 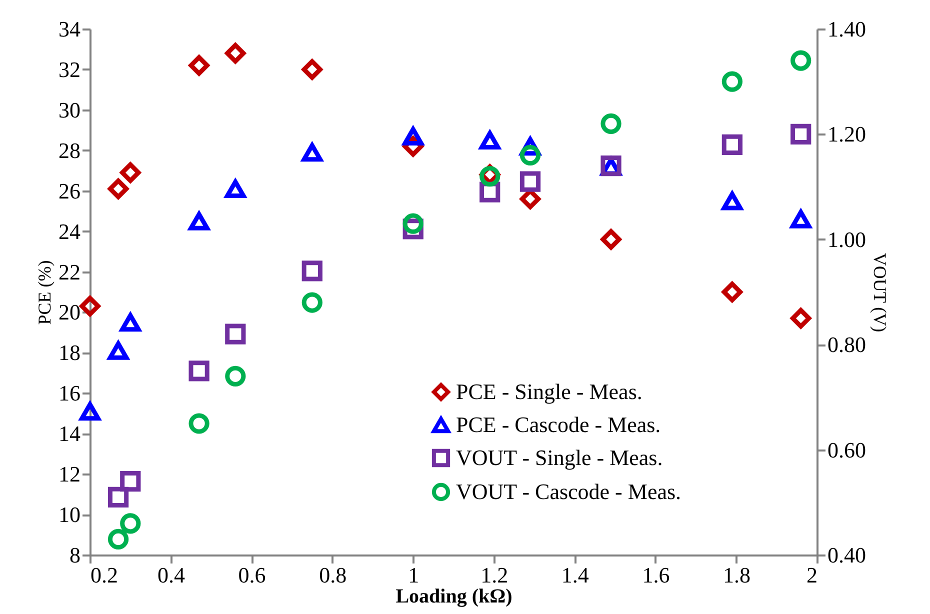 I want to click on legend-label: PCE - Cascode - Meas., so click(x=558, y=424).